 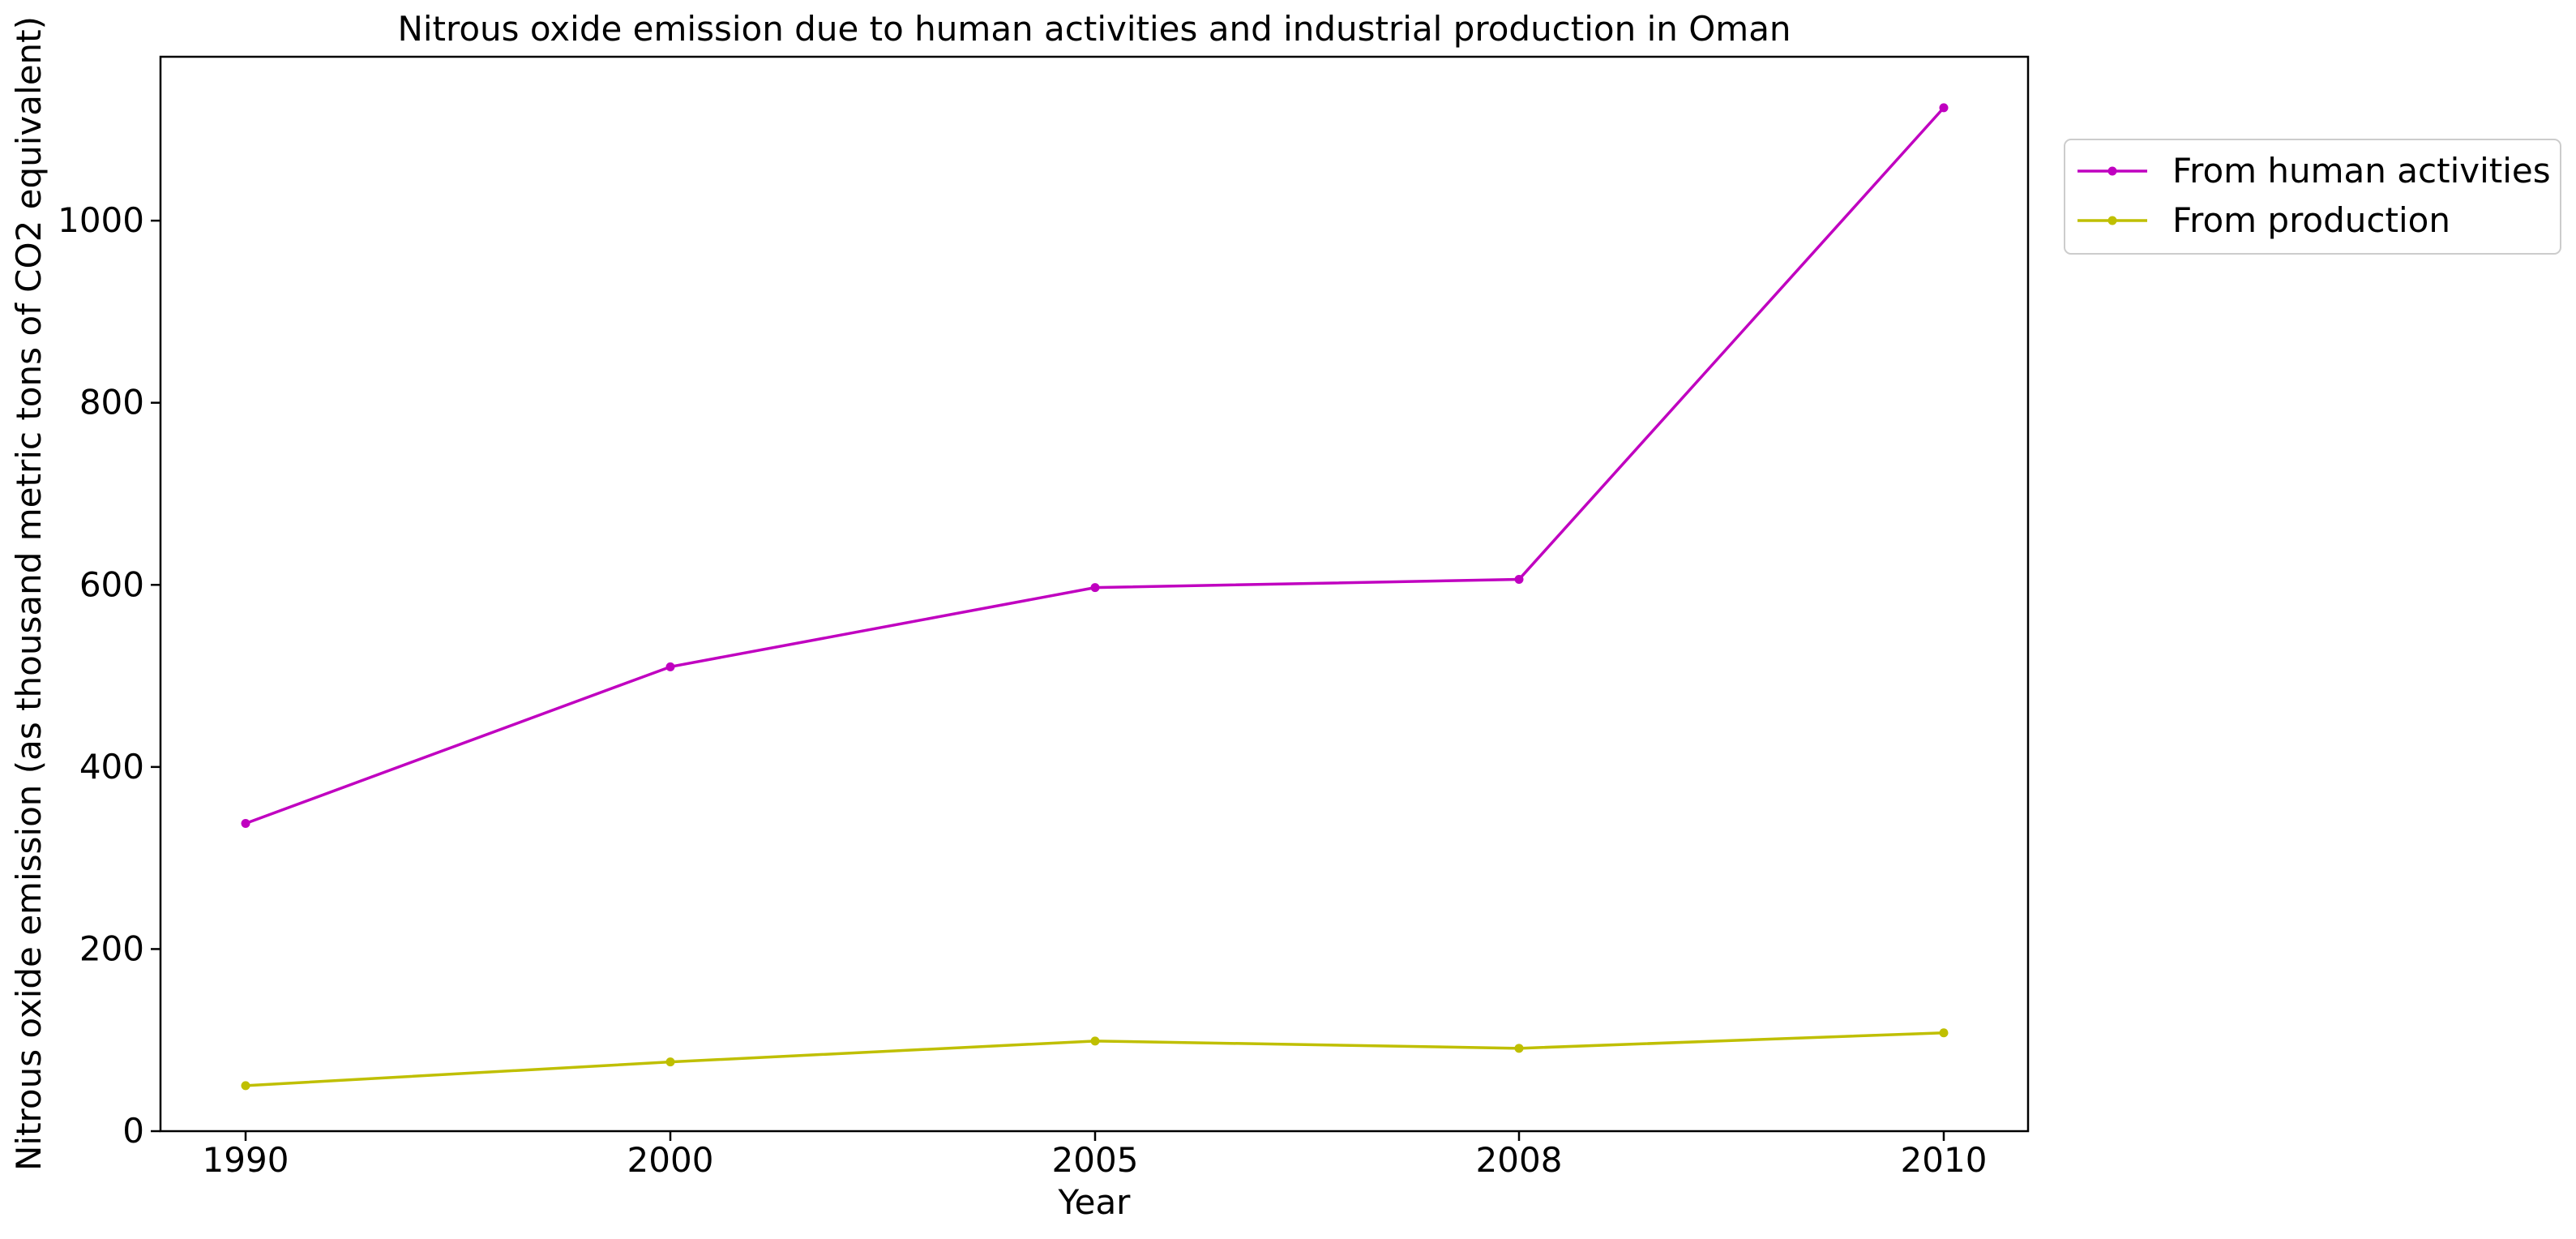 What do you see at coordinates (133, 1131) in the screenshot?
I see `y-tick-label: 0` at bounding box center [133, 1131].